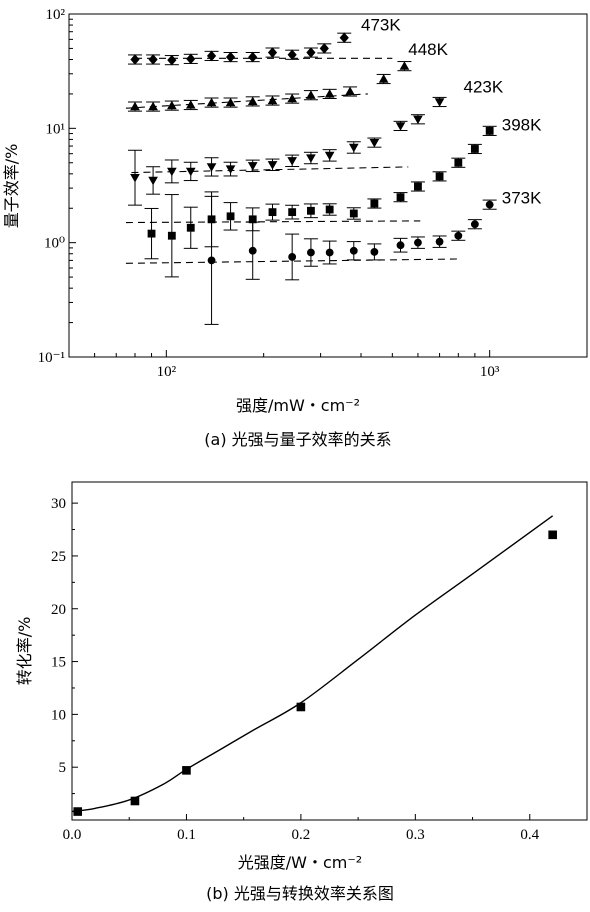 The image size is (590, 912). I want to click on chart-a-xtick-label: 10³, so click(490, 372).